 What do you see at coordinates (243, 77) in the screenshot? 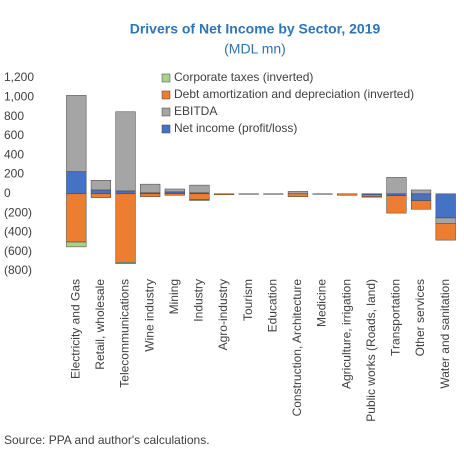
I see `legend-label: Corporate taxes (inverted)` at bounding box center [243, 77].